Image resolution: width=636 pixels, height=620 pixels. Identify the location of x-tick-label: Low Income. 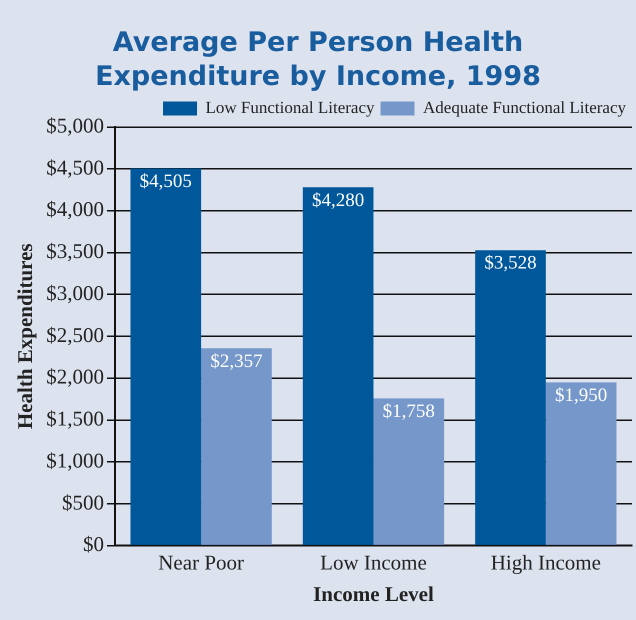
(373, 562).